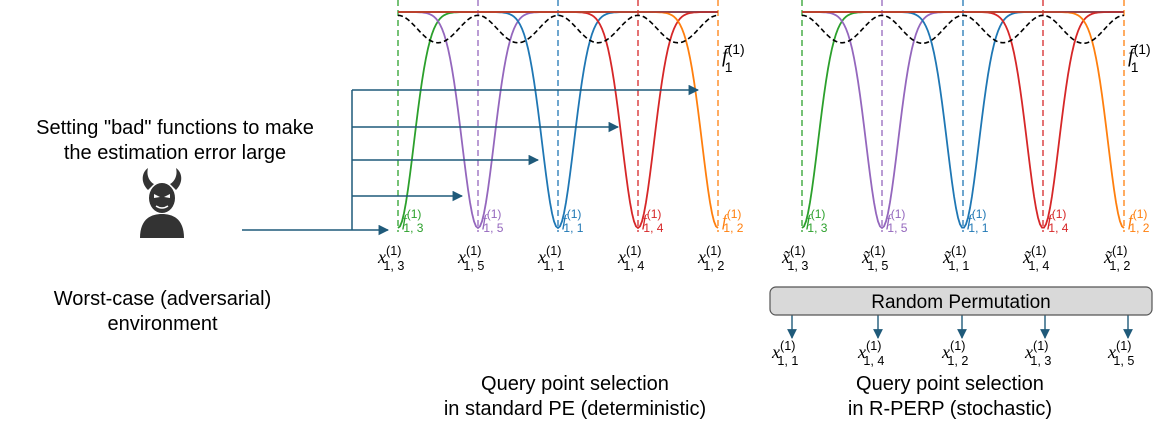  I want to click on query-point-5: x̃(1) 1, 2, so click(1116, 258).